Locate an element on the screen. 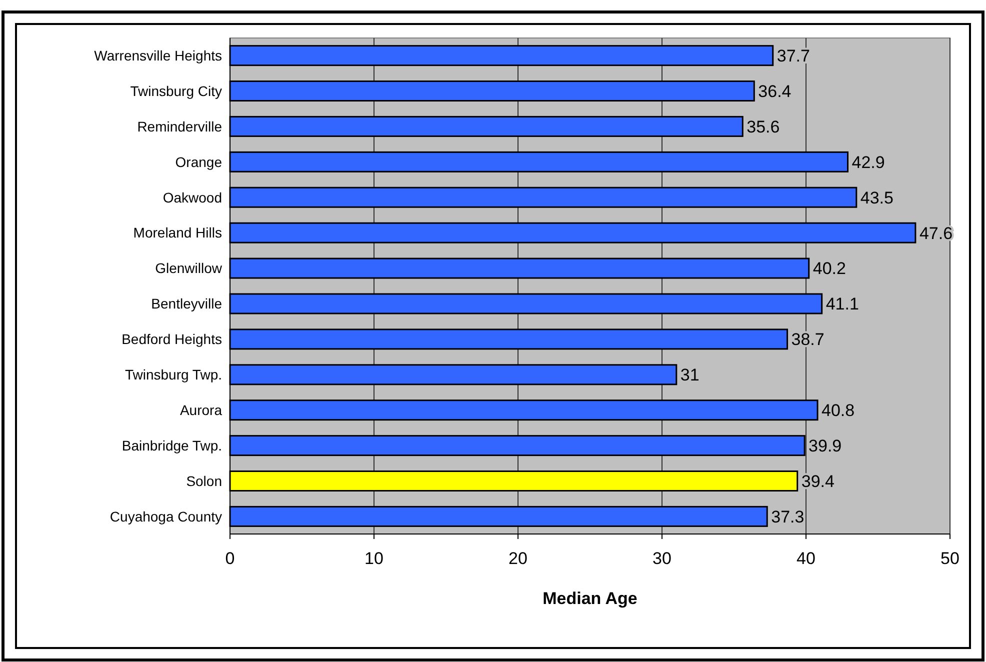 This screenshot has width=986, height=662. y-tick-label: Glenwillow is located at coordinates (189, 268).